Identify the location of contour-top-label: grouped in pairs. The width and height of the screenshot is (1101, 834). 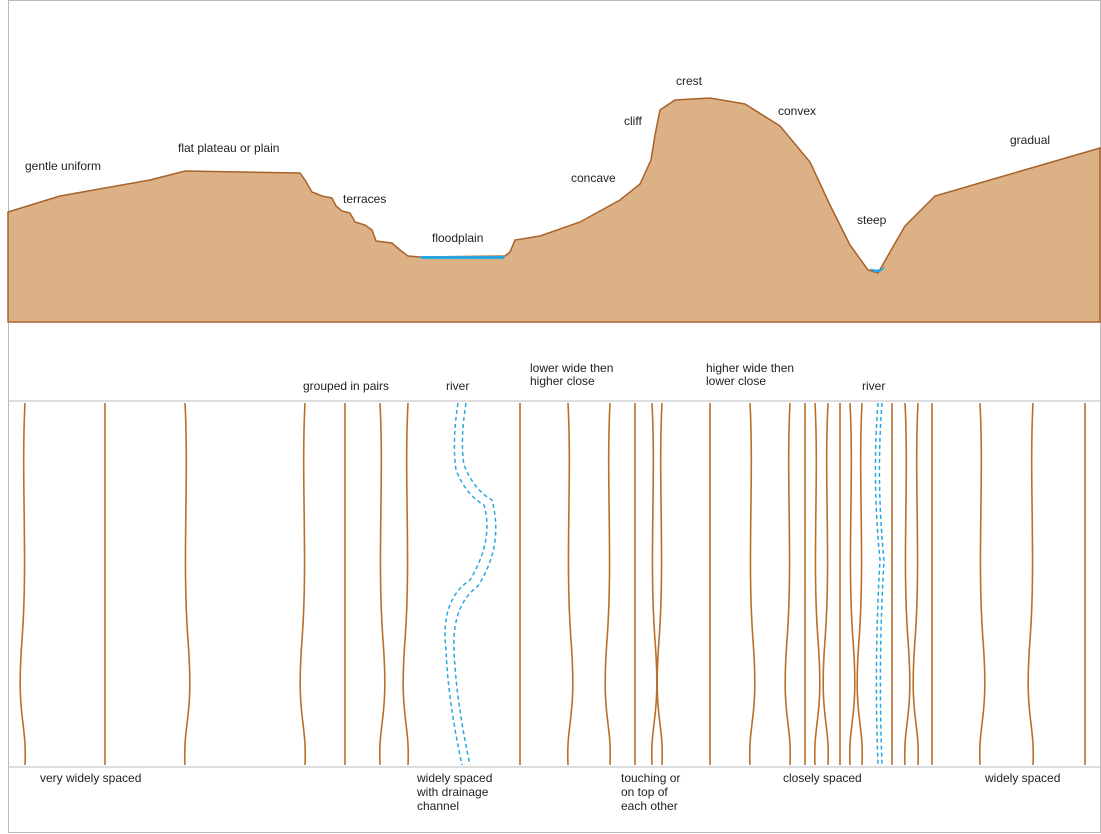
(346, 386).